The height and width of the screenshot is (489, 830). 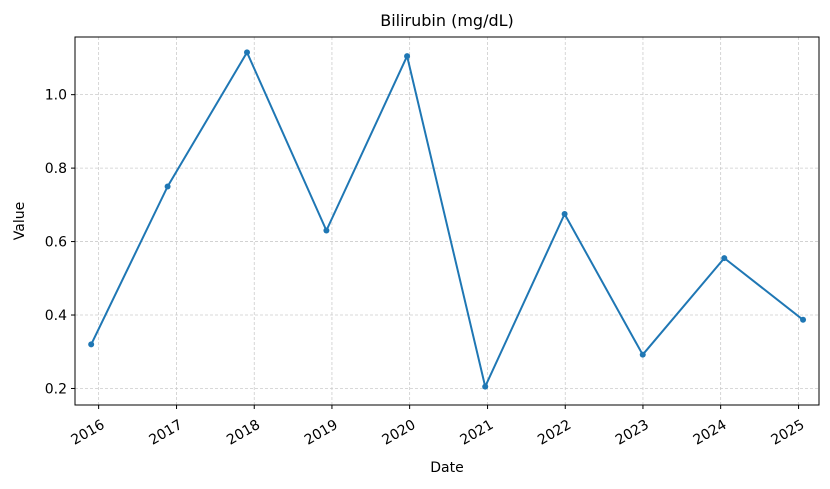 What do you see at coordinates (20, 221) in the screenshot?
I see `y-axis-label: Value` at bounding box center [20, 221].